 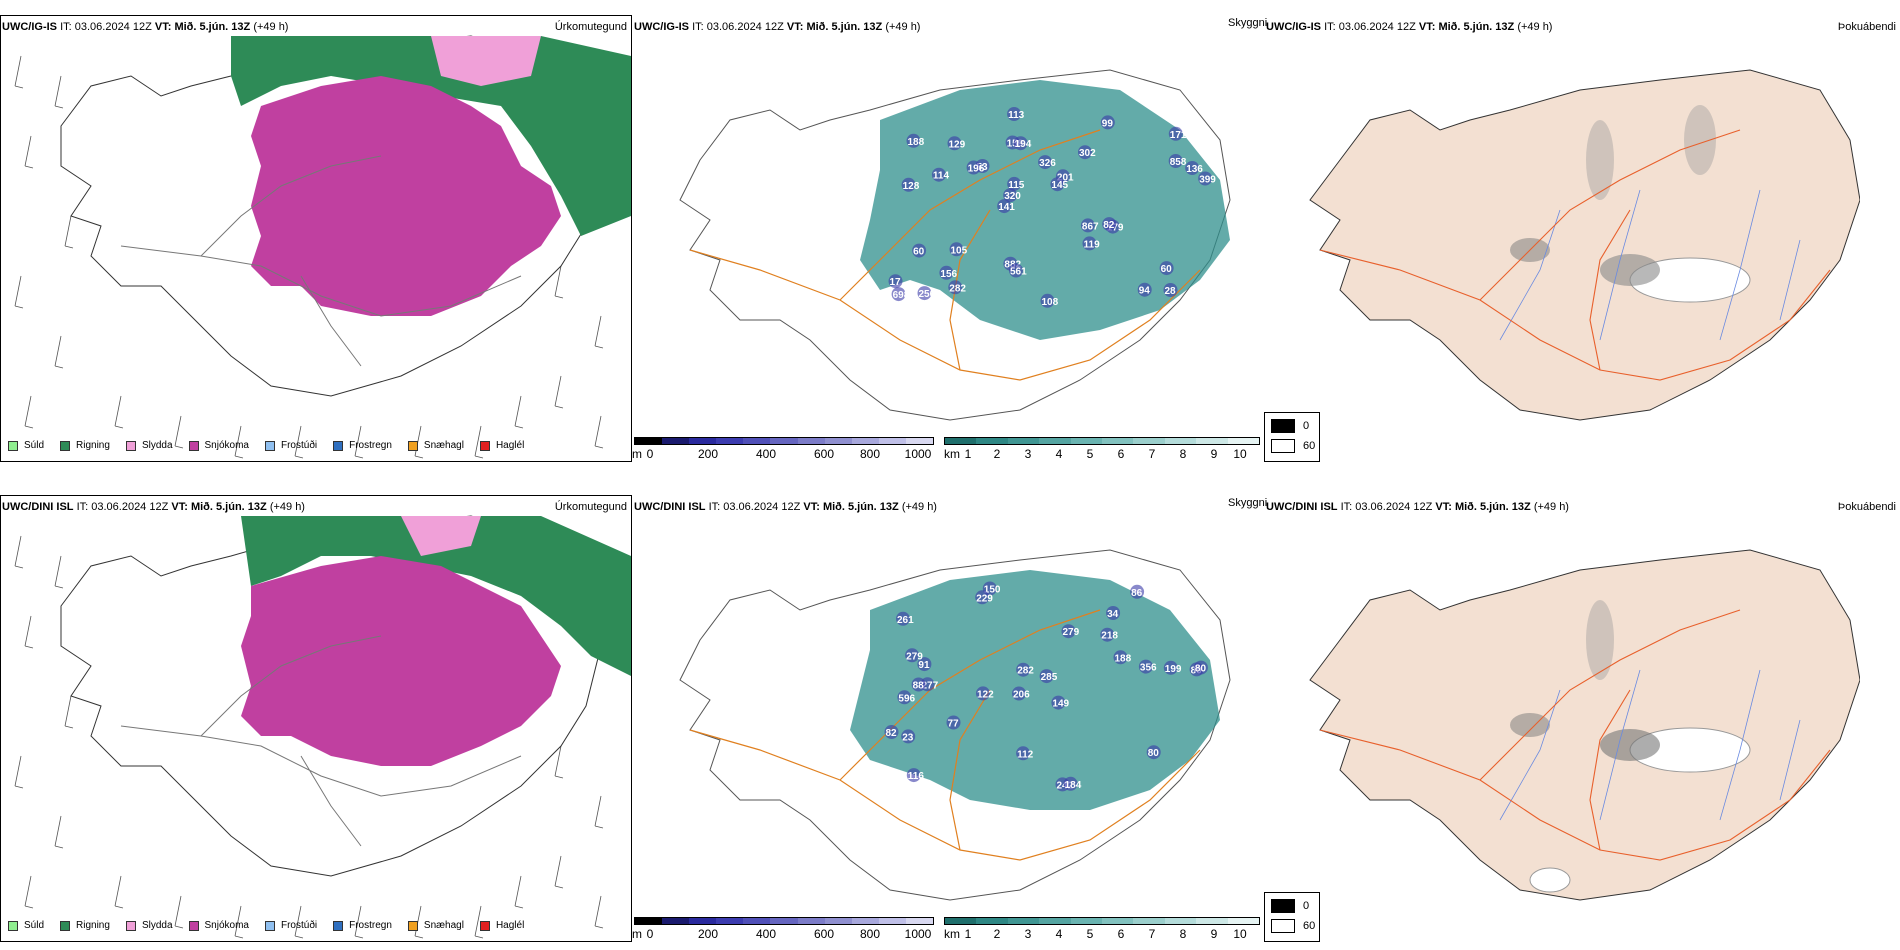 I want to click on visibility-colorbar-row, so click(x=1102, y=921).